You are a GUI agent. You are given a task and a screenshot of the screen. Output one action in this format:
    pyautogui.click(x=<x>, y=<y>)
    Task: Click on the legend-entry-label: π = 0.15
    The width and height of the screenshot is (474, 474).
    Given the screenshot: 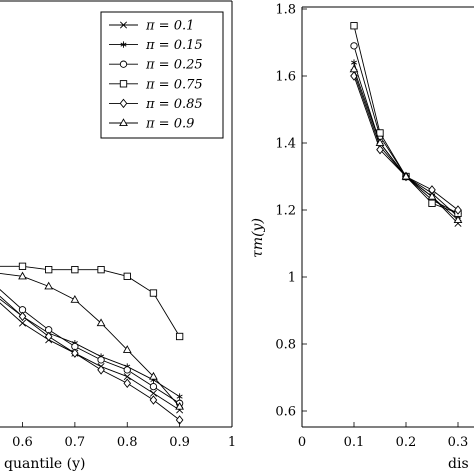 What is the action you would take?
    pyautogui.click(x=174, y=45)
    